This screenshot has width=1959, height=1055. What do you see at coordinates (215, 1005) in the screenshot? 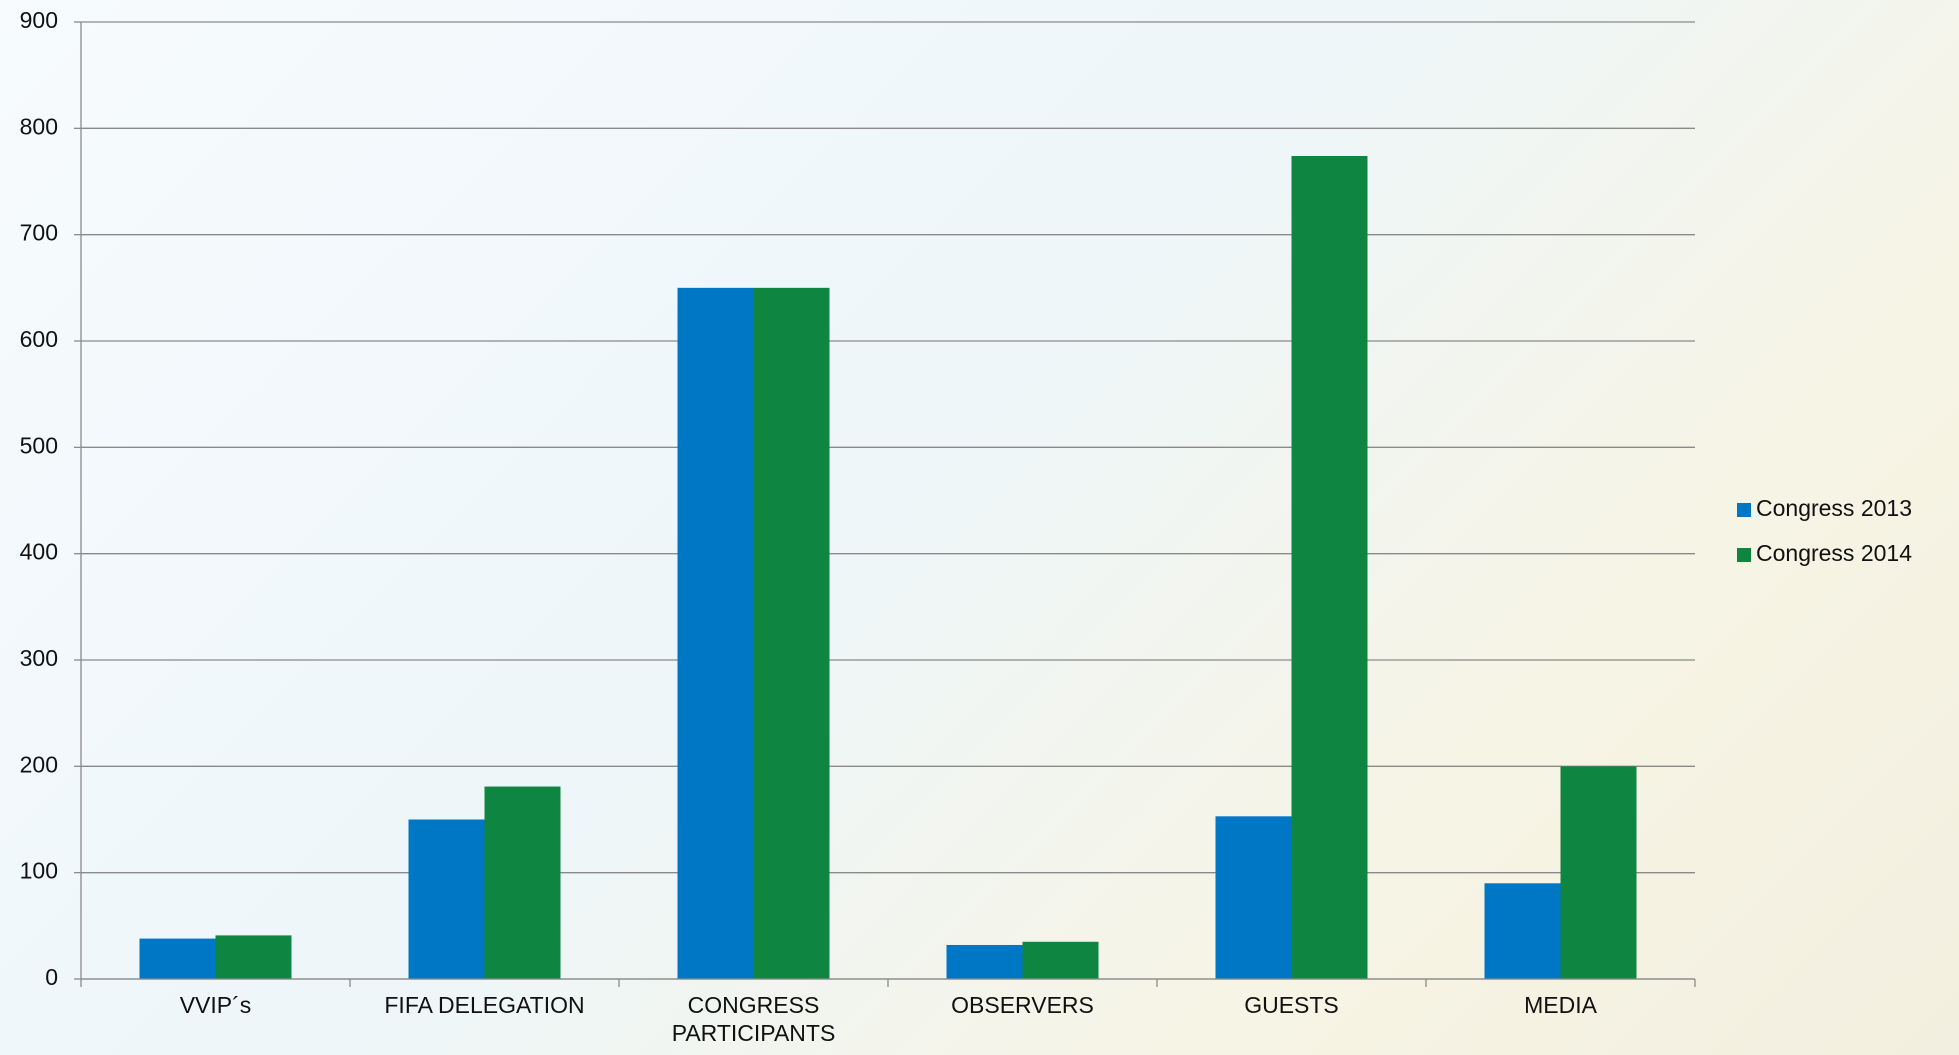
I see `x-tick-label: VVIP´s` at bounding box center [215, 1005].